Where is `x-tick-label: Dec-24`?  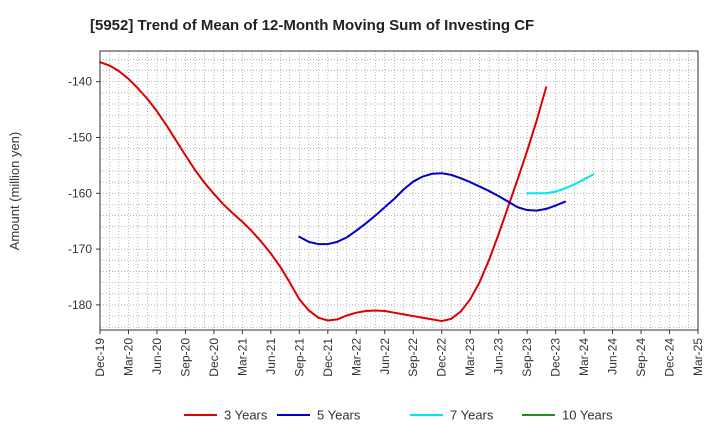
x-tick-label: Dec-24 is located at coordinates (670, 357).